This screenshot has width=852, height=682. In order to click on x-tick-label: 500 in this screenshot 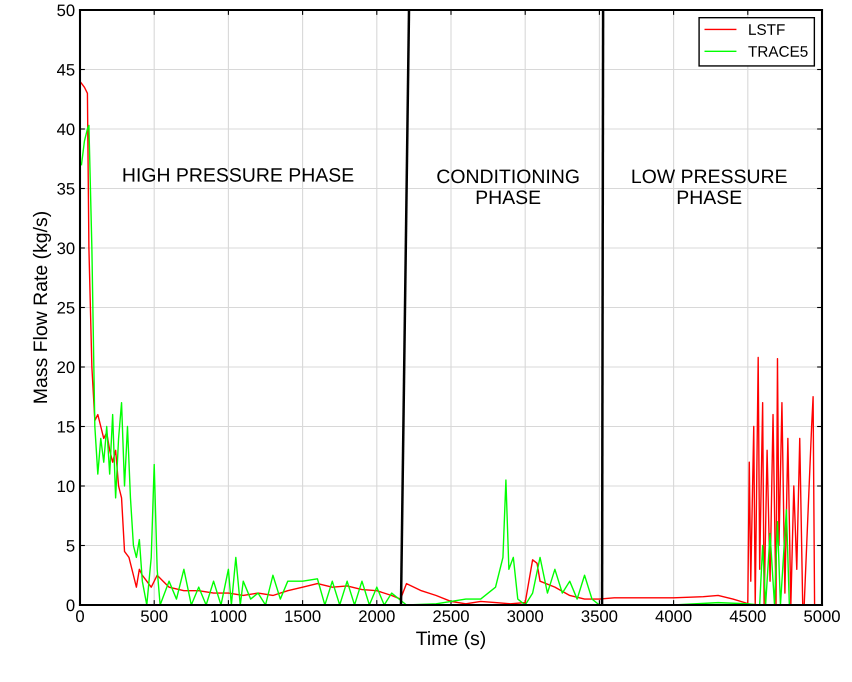, I will do `click(154, 616)`.